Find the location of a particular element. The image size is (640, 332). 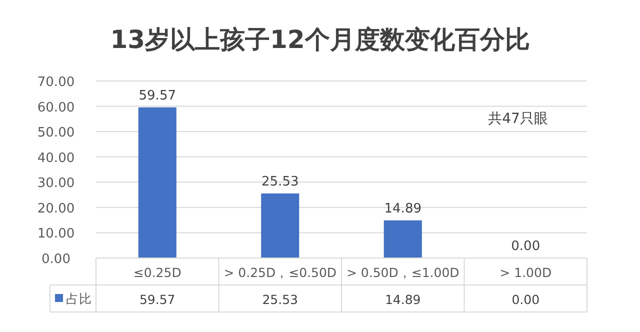

x-tick-label: > 1.00D is located at coordinates (526, 272).